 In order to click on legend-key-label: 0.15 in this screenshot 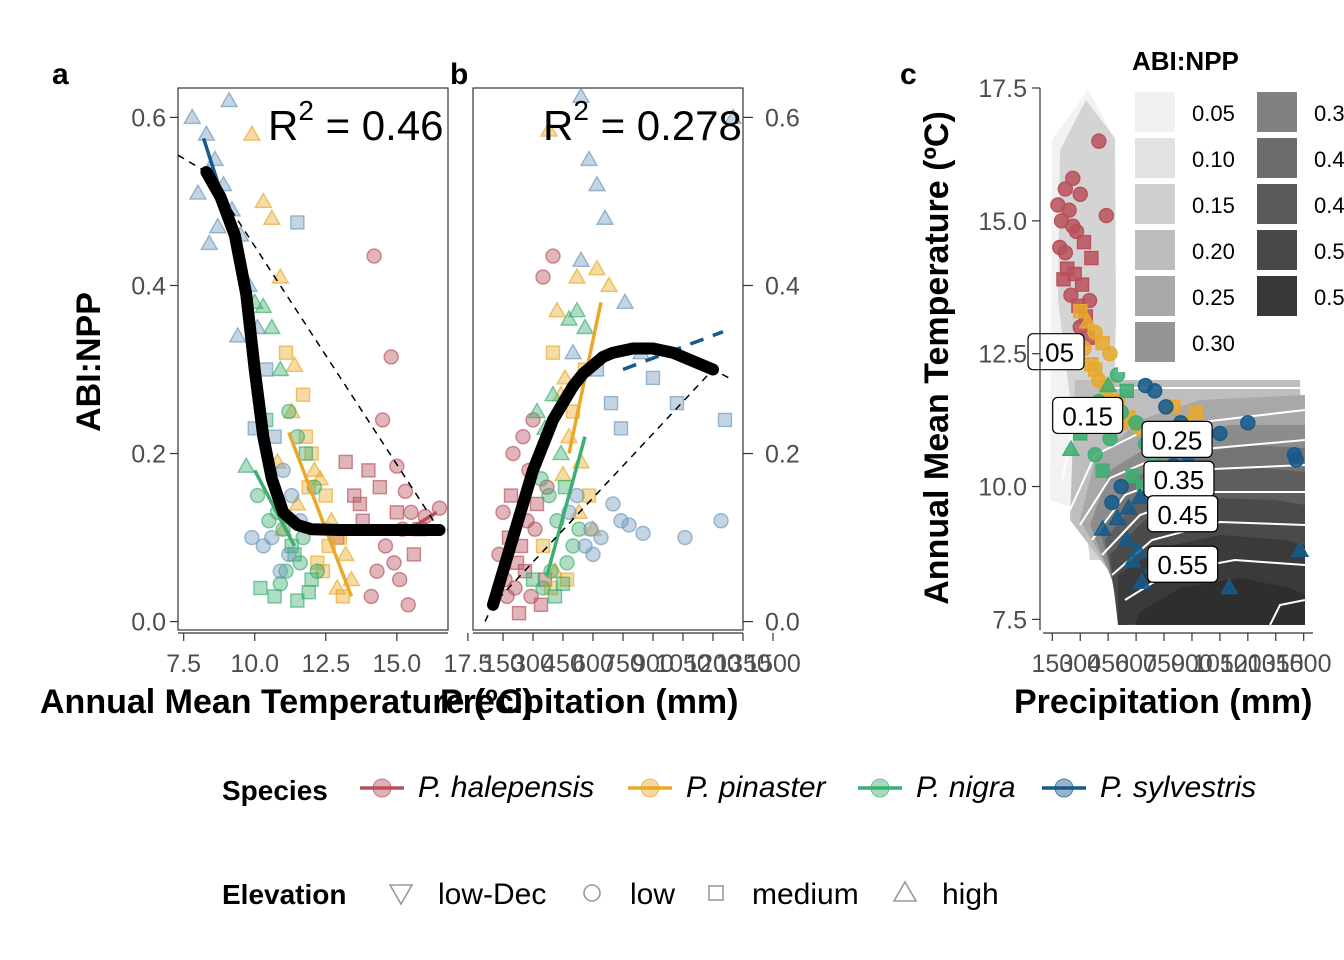, I will do `click(1213, 205)`.